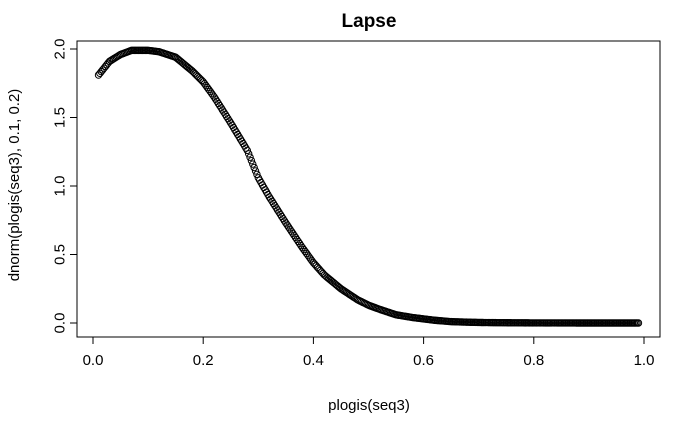  I want to click on y-tick-label: 0.5, so click(60, 254).